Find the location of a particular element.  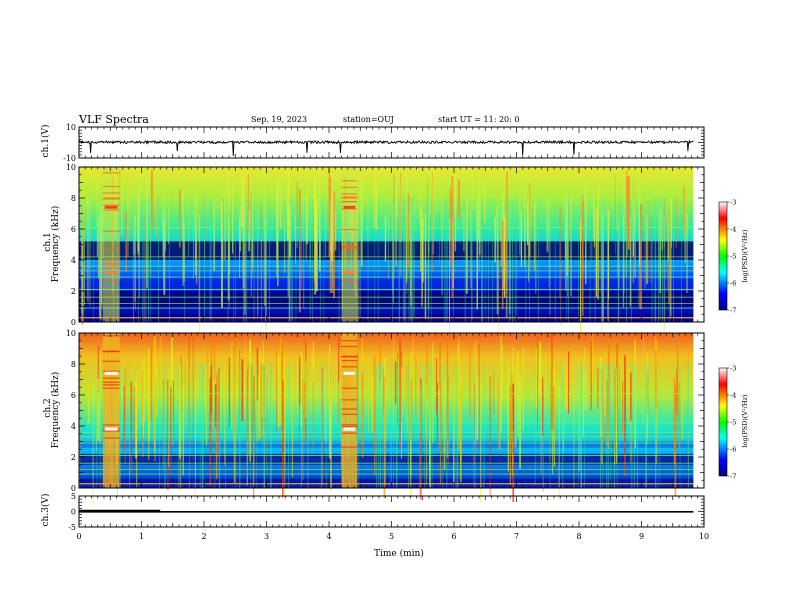

y-tick-label: 0 is located at coordinates (73, 322).